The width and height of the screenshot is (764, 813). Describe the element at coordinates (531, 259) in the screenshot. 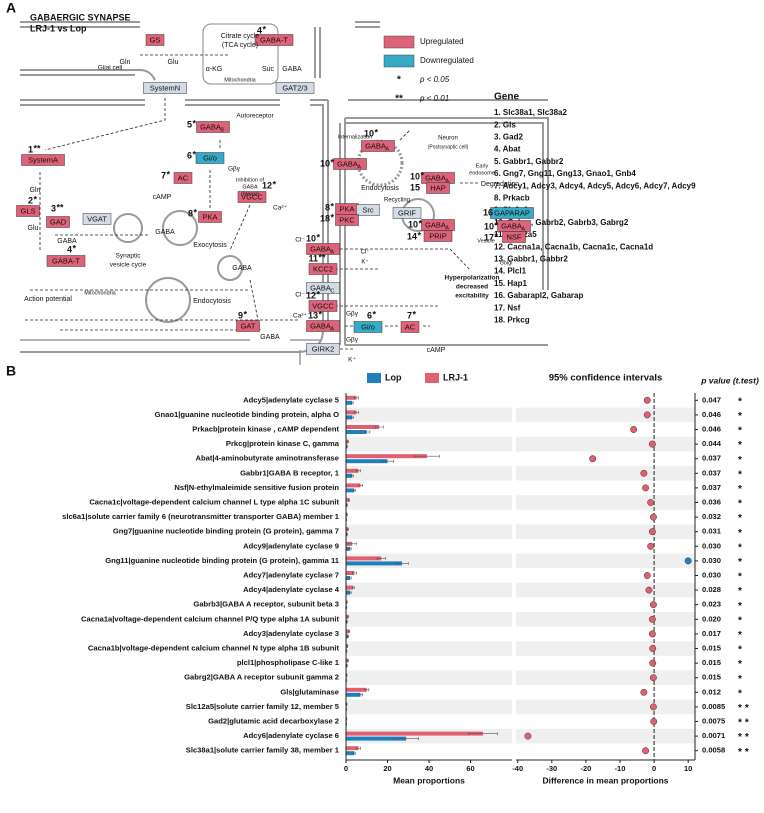

I see `gene-item: 13. Gabbr1, Gabbr2` at that location.